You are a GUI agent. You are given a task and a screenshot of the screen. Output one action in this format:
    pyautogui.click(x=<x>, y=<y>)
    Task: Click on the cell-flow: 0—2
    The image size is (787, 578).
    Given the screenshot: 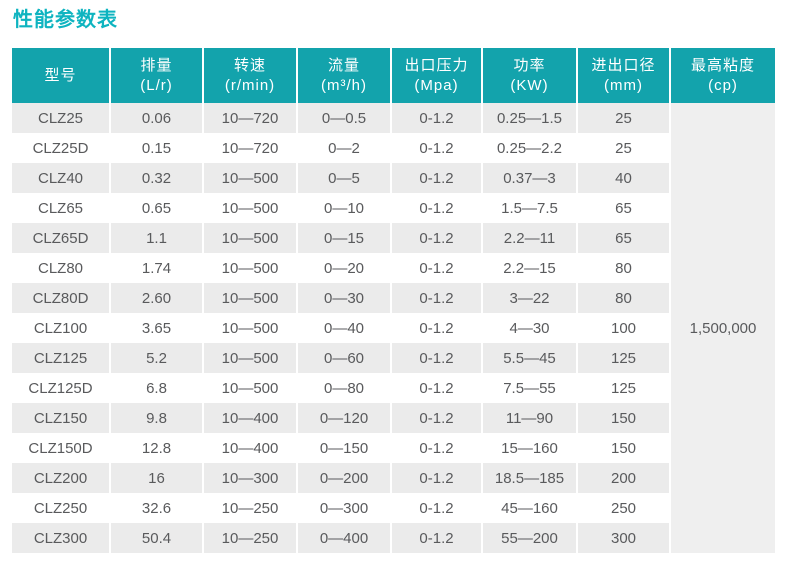 What is the action you would take?
    pyautogui.click(x=343, y=148)
    